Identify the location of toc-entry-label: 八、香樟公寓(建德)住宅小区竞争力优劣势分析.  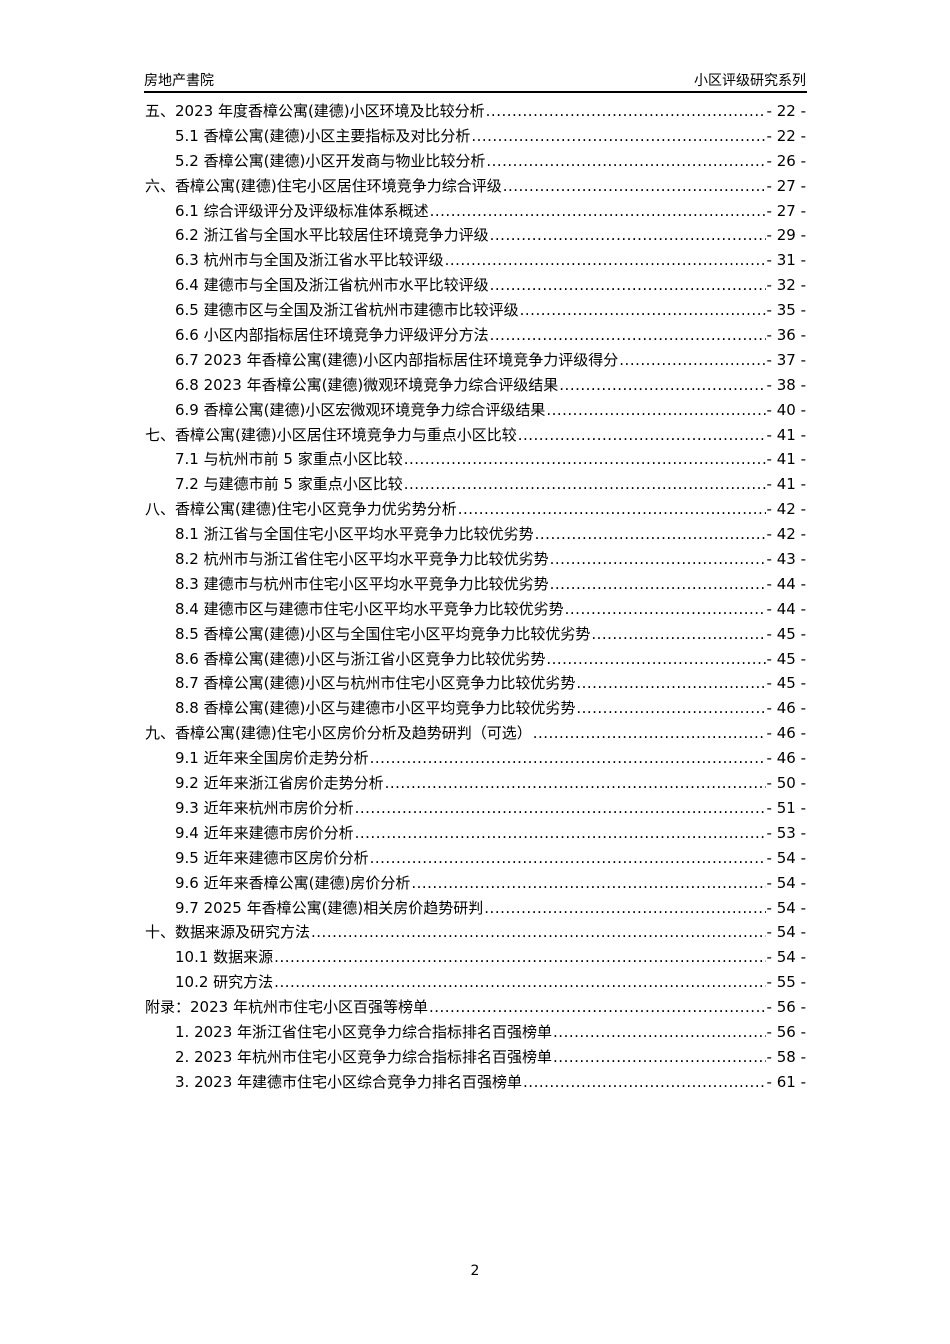
(301, 509).